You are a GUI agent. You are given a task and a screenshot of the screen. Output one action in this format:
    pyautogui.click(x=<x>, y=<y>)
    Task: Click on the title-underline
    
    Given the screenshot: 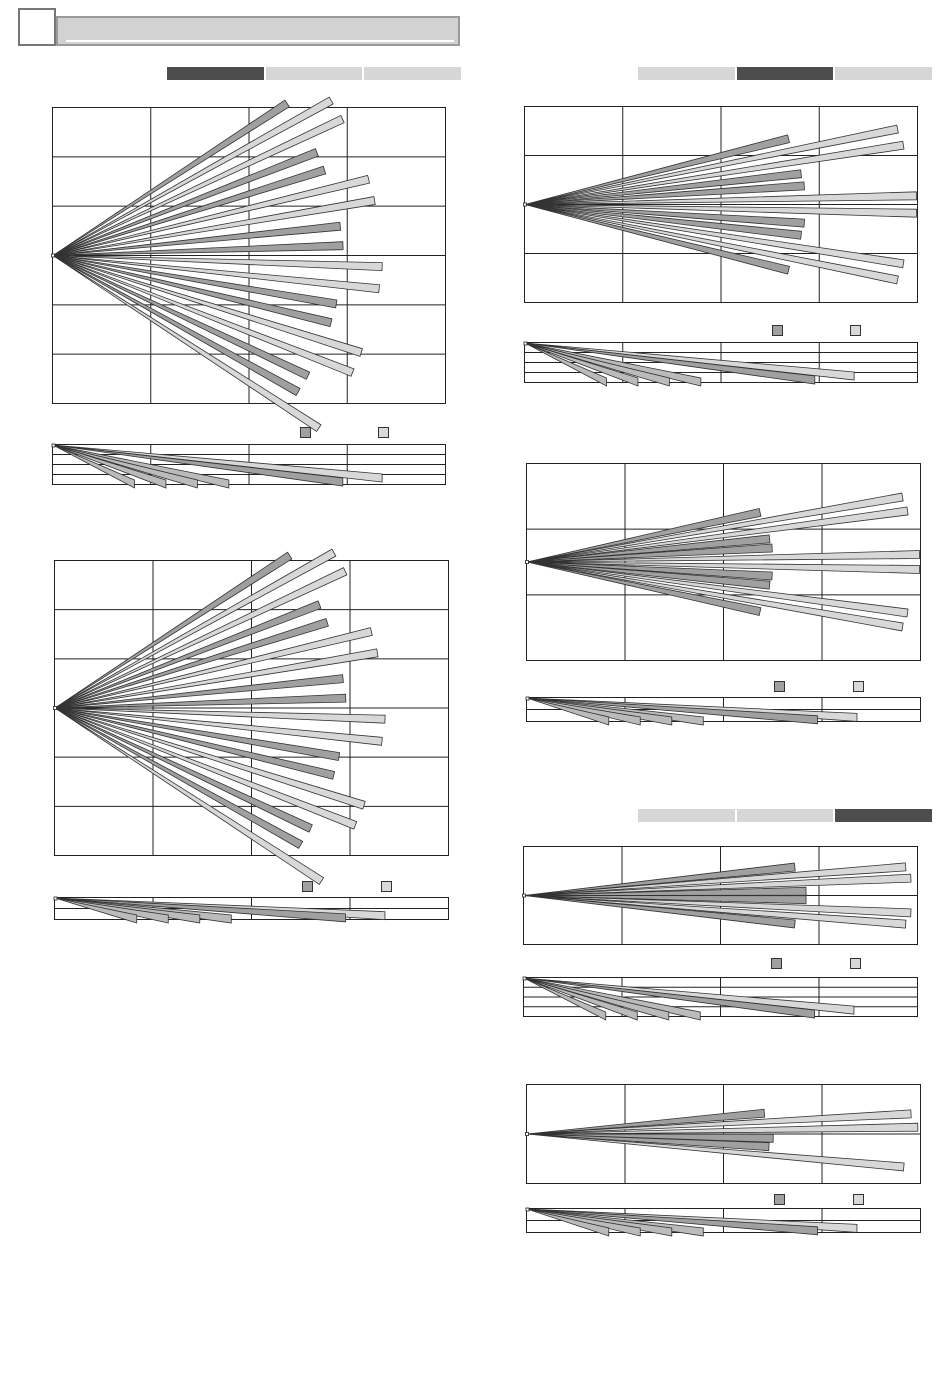 What is the action you would take?
    pyautogui.click(x=260, y=41)
    